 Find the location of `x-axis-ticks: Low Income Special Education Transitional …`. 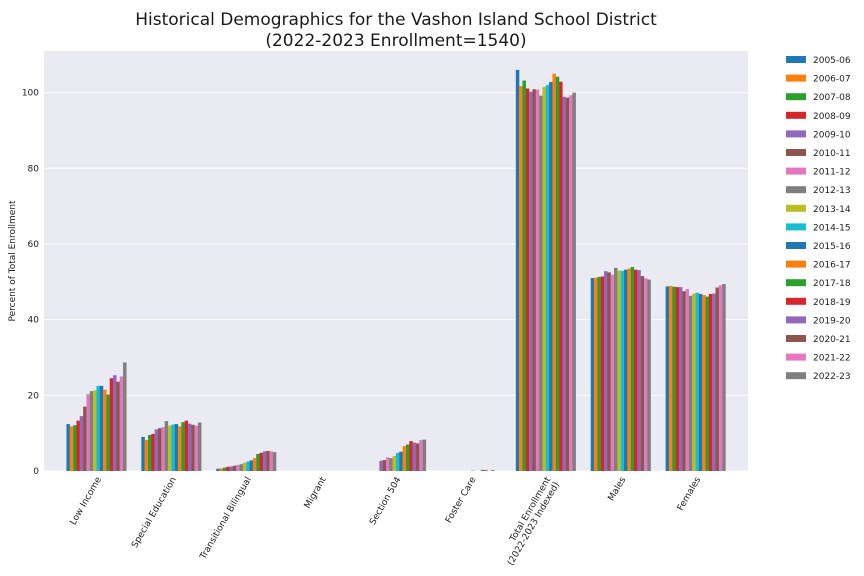

x-axis-ticks: Low Income Special Education Transitional … is located at coordinates (386, 521).